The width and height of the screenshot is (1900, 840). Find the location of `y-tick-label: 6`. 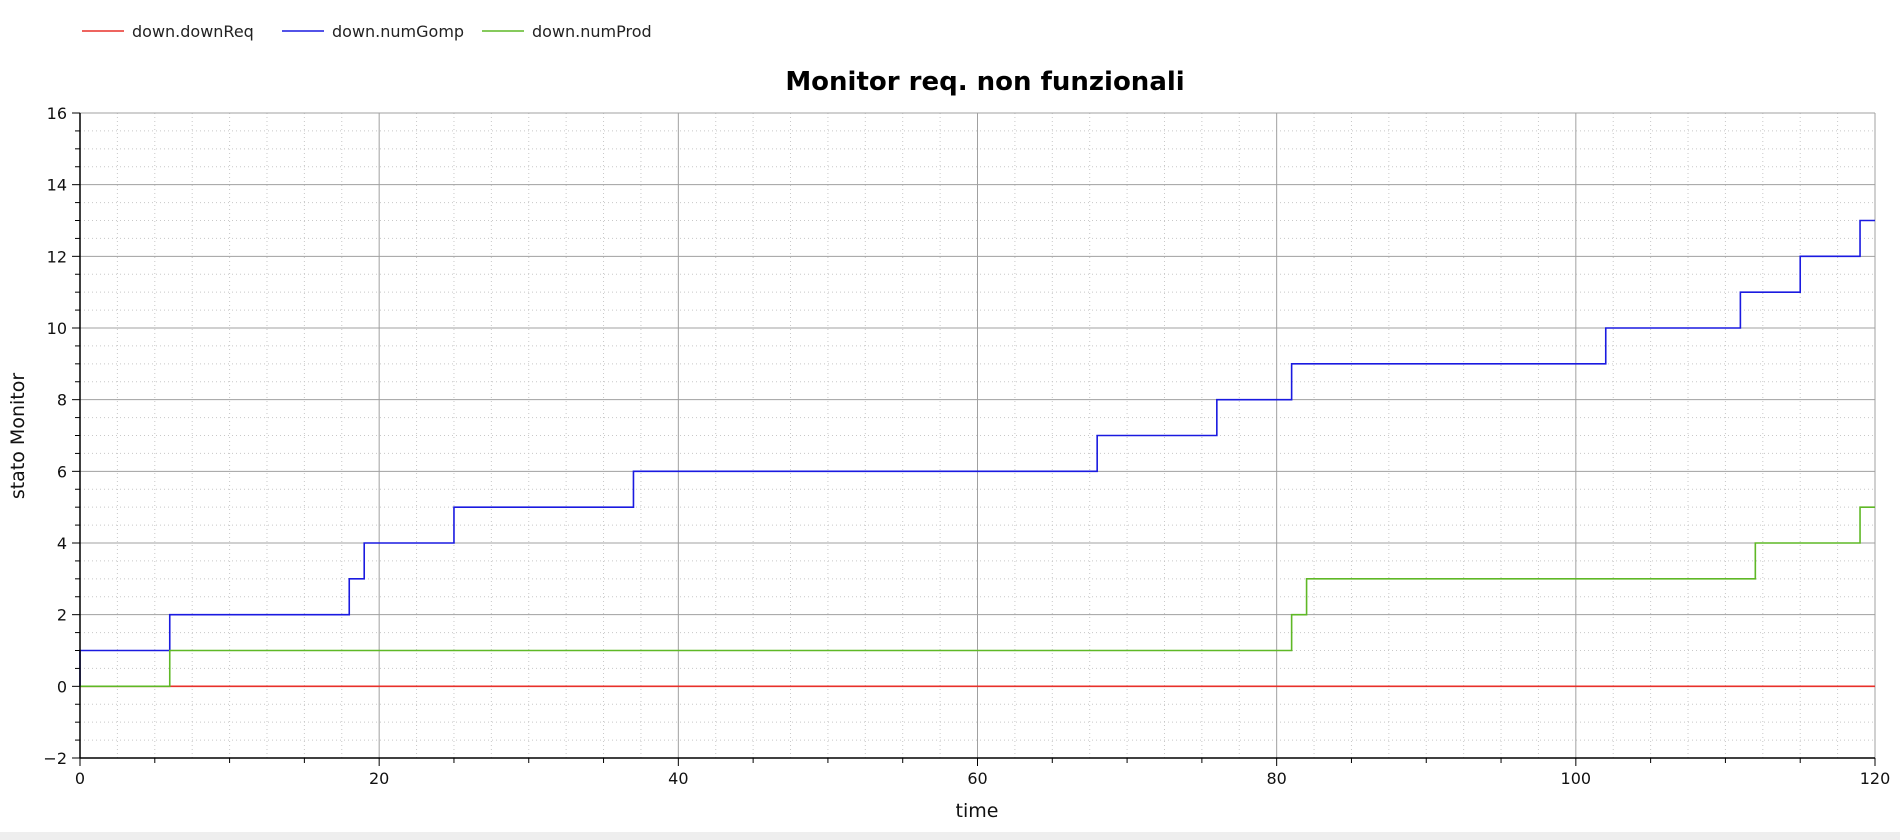

y-tick-label: 6 is located at coordinates (62, 471).